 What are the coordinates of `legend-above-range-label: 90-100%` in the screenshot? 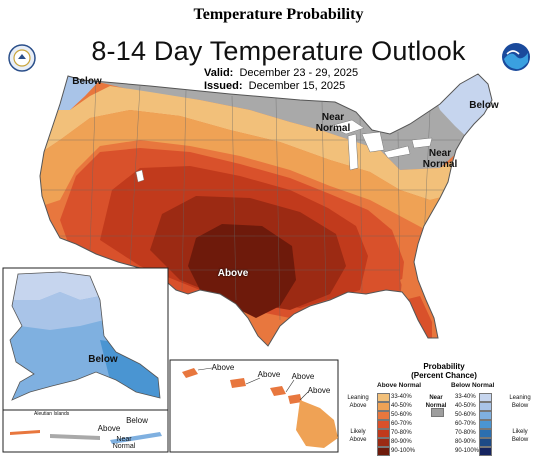 It's located at (403, 451).